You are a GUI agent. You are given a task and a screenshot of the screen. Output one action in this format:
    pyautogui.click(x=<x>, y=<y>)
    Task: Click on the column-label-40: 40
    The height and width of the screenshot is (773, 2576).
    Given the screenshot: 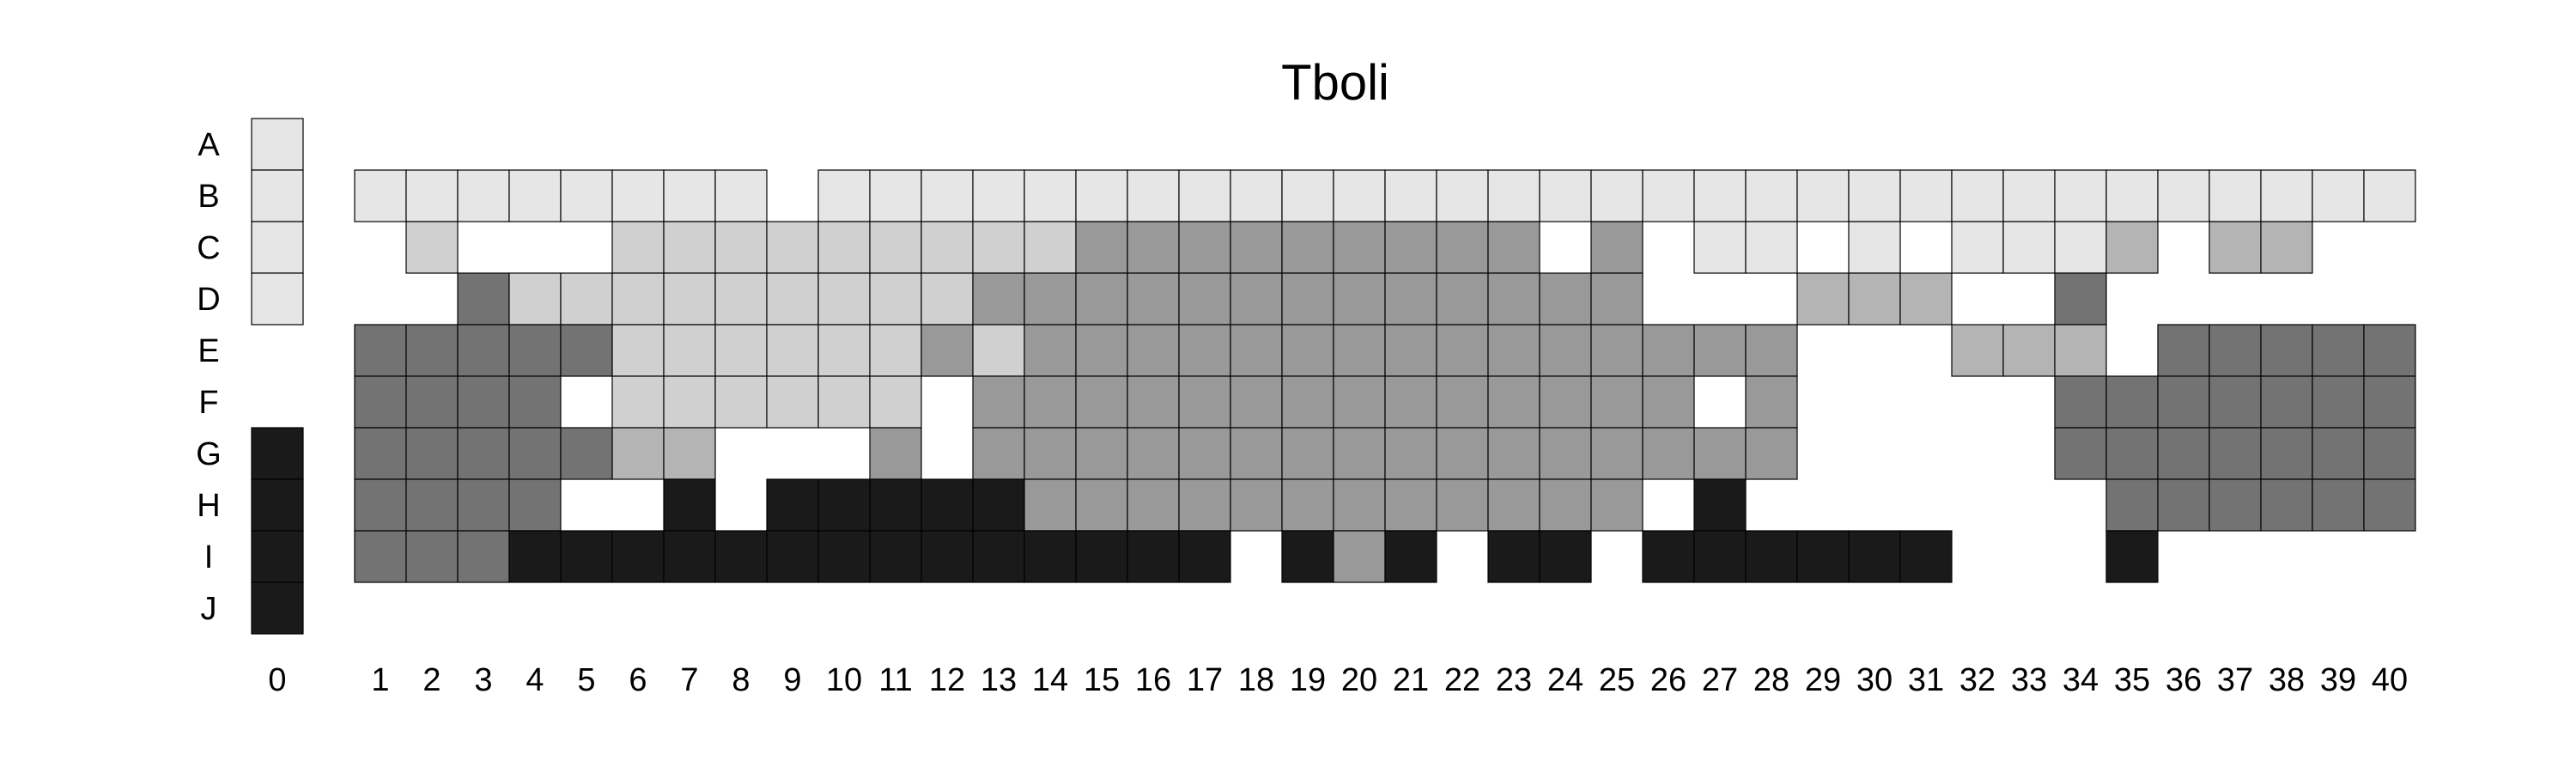 What is the action you would take?
    pyautogui.click(x=2390, y=680)
    